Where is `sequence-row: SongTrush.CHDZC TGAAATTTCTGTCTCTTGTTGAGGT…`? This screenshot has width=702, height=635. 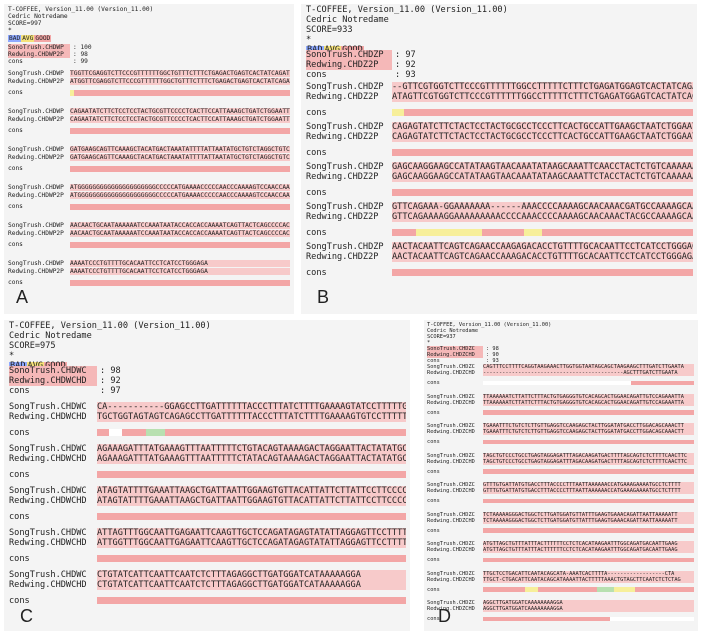
sequence-row: SongTrush.CHDZC TGAAATTTCTGTCTCTTGTTGAGGT… is located at coordinates (560, 426).